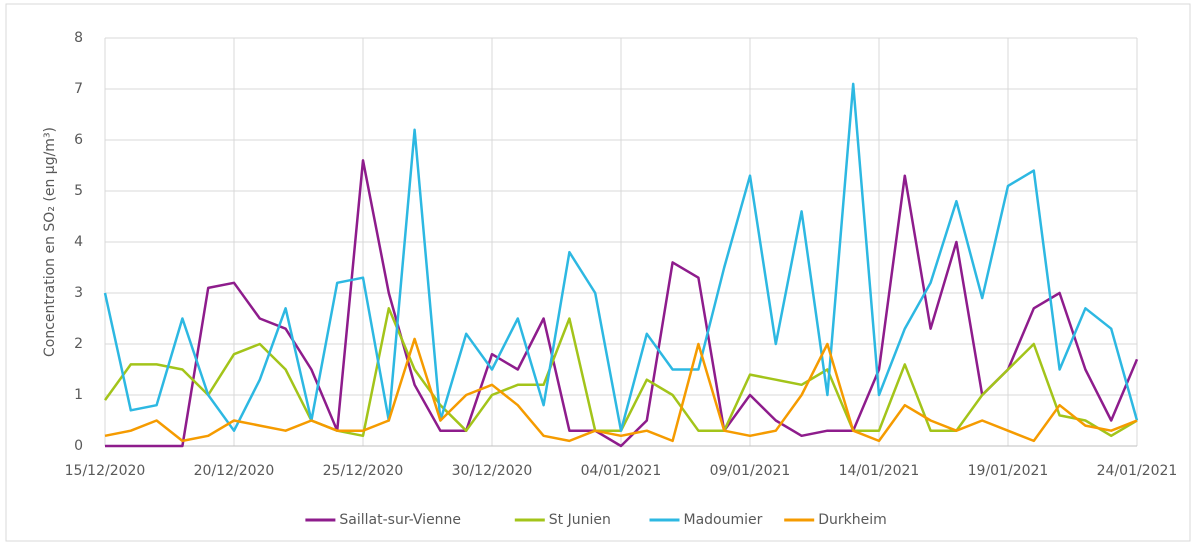  What do you see at coordinates (580, 520) in the screenshot?
I see `legend-label: St Junien` at bounding box center [580, 520].